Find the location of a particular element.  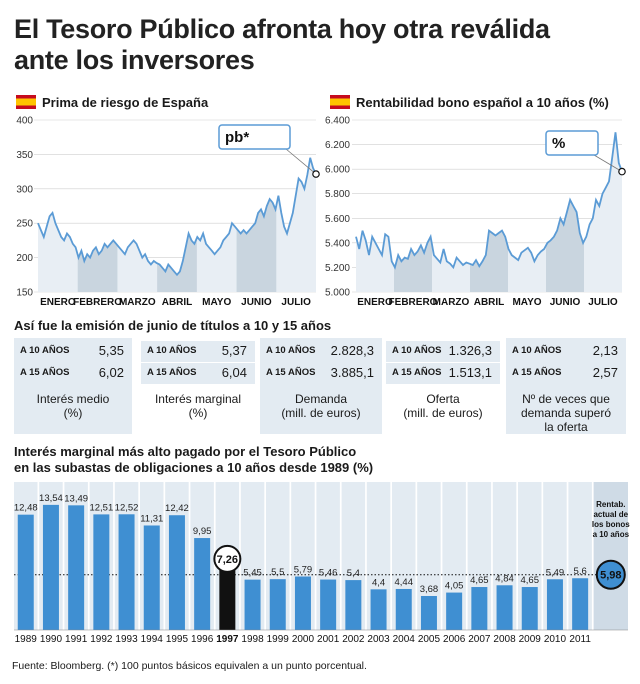

year-label: 2006 is located at coordinates (454, 639).